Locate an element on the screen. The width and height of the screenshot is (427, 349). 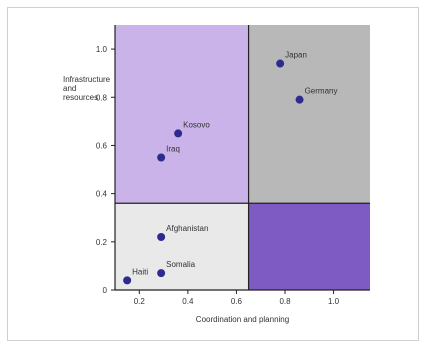
y-tick-label: 0.8 is located at coordinates (102, 97).